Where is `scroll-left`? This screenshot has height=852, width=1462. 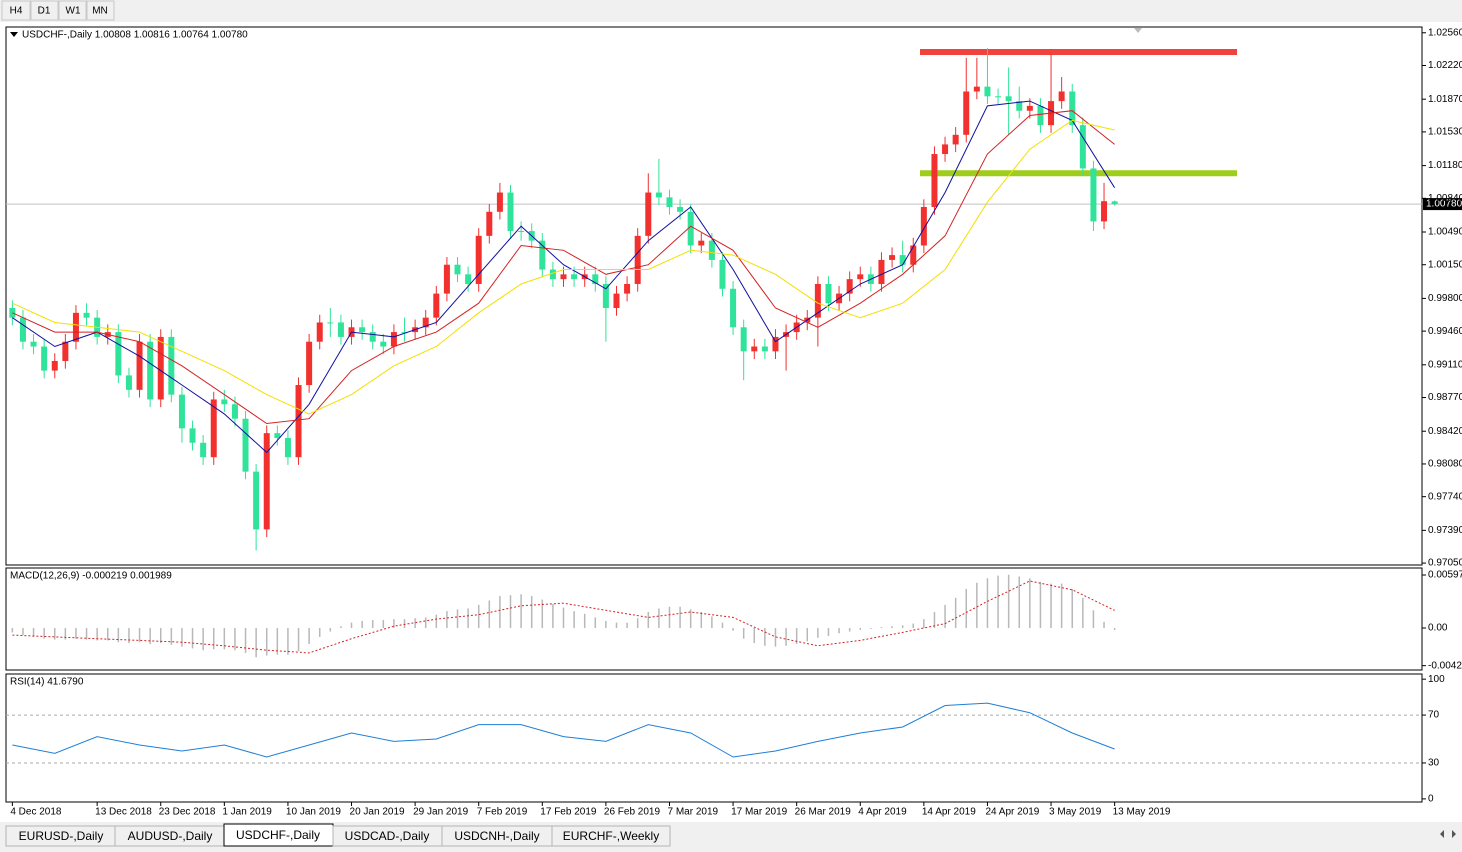
scroll-left is located at coordinates (1442, 834).